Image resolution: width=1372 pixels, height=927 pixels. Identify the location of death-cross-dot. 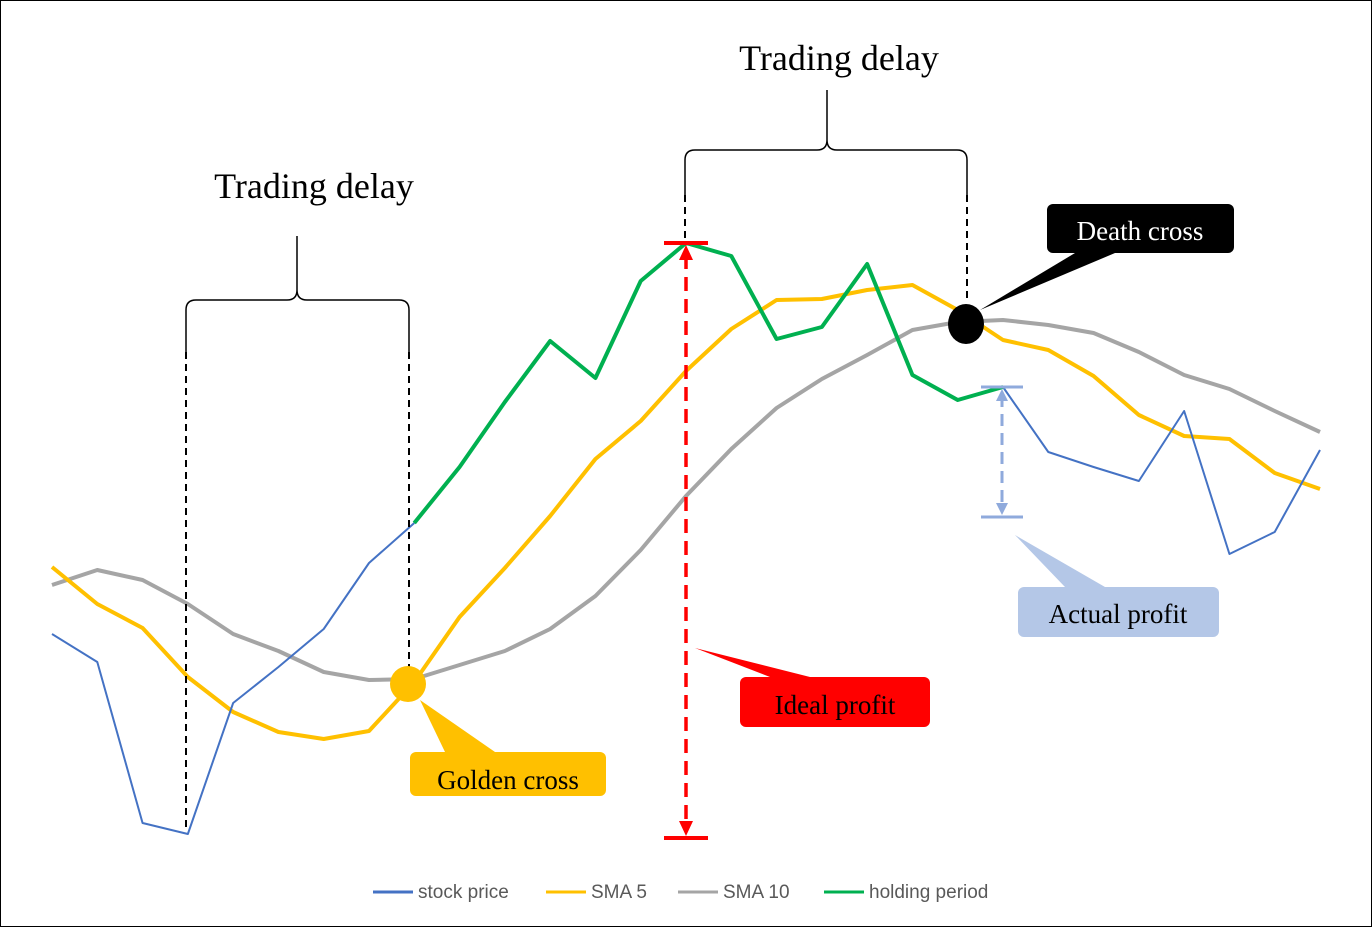
(966, 324).